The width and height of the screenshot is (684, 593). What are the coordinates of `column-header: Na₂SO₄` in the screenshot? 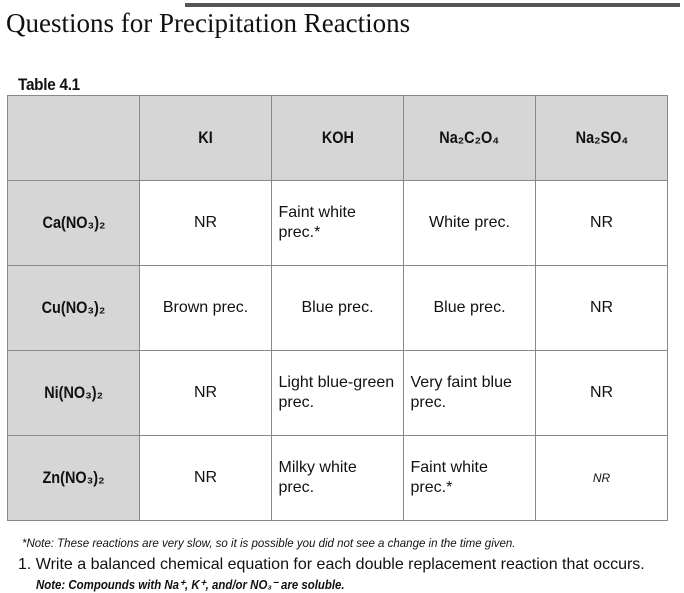 It's located at (601, 138).